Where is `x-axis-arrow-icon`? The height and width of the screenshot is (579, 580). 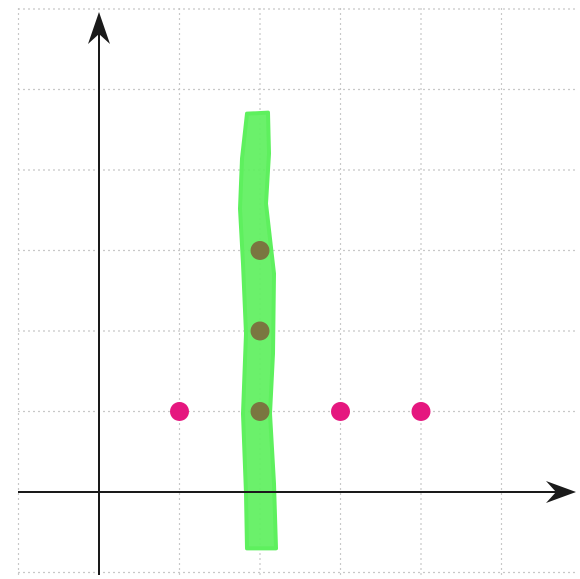
x-axis-arrow-icon is located at coordinates (561, 492).